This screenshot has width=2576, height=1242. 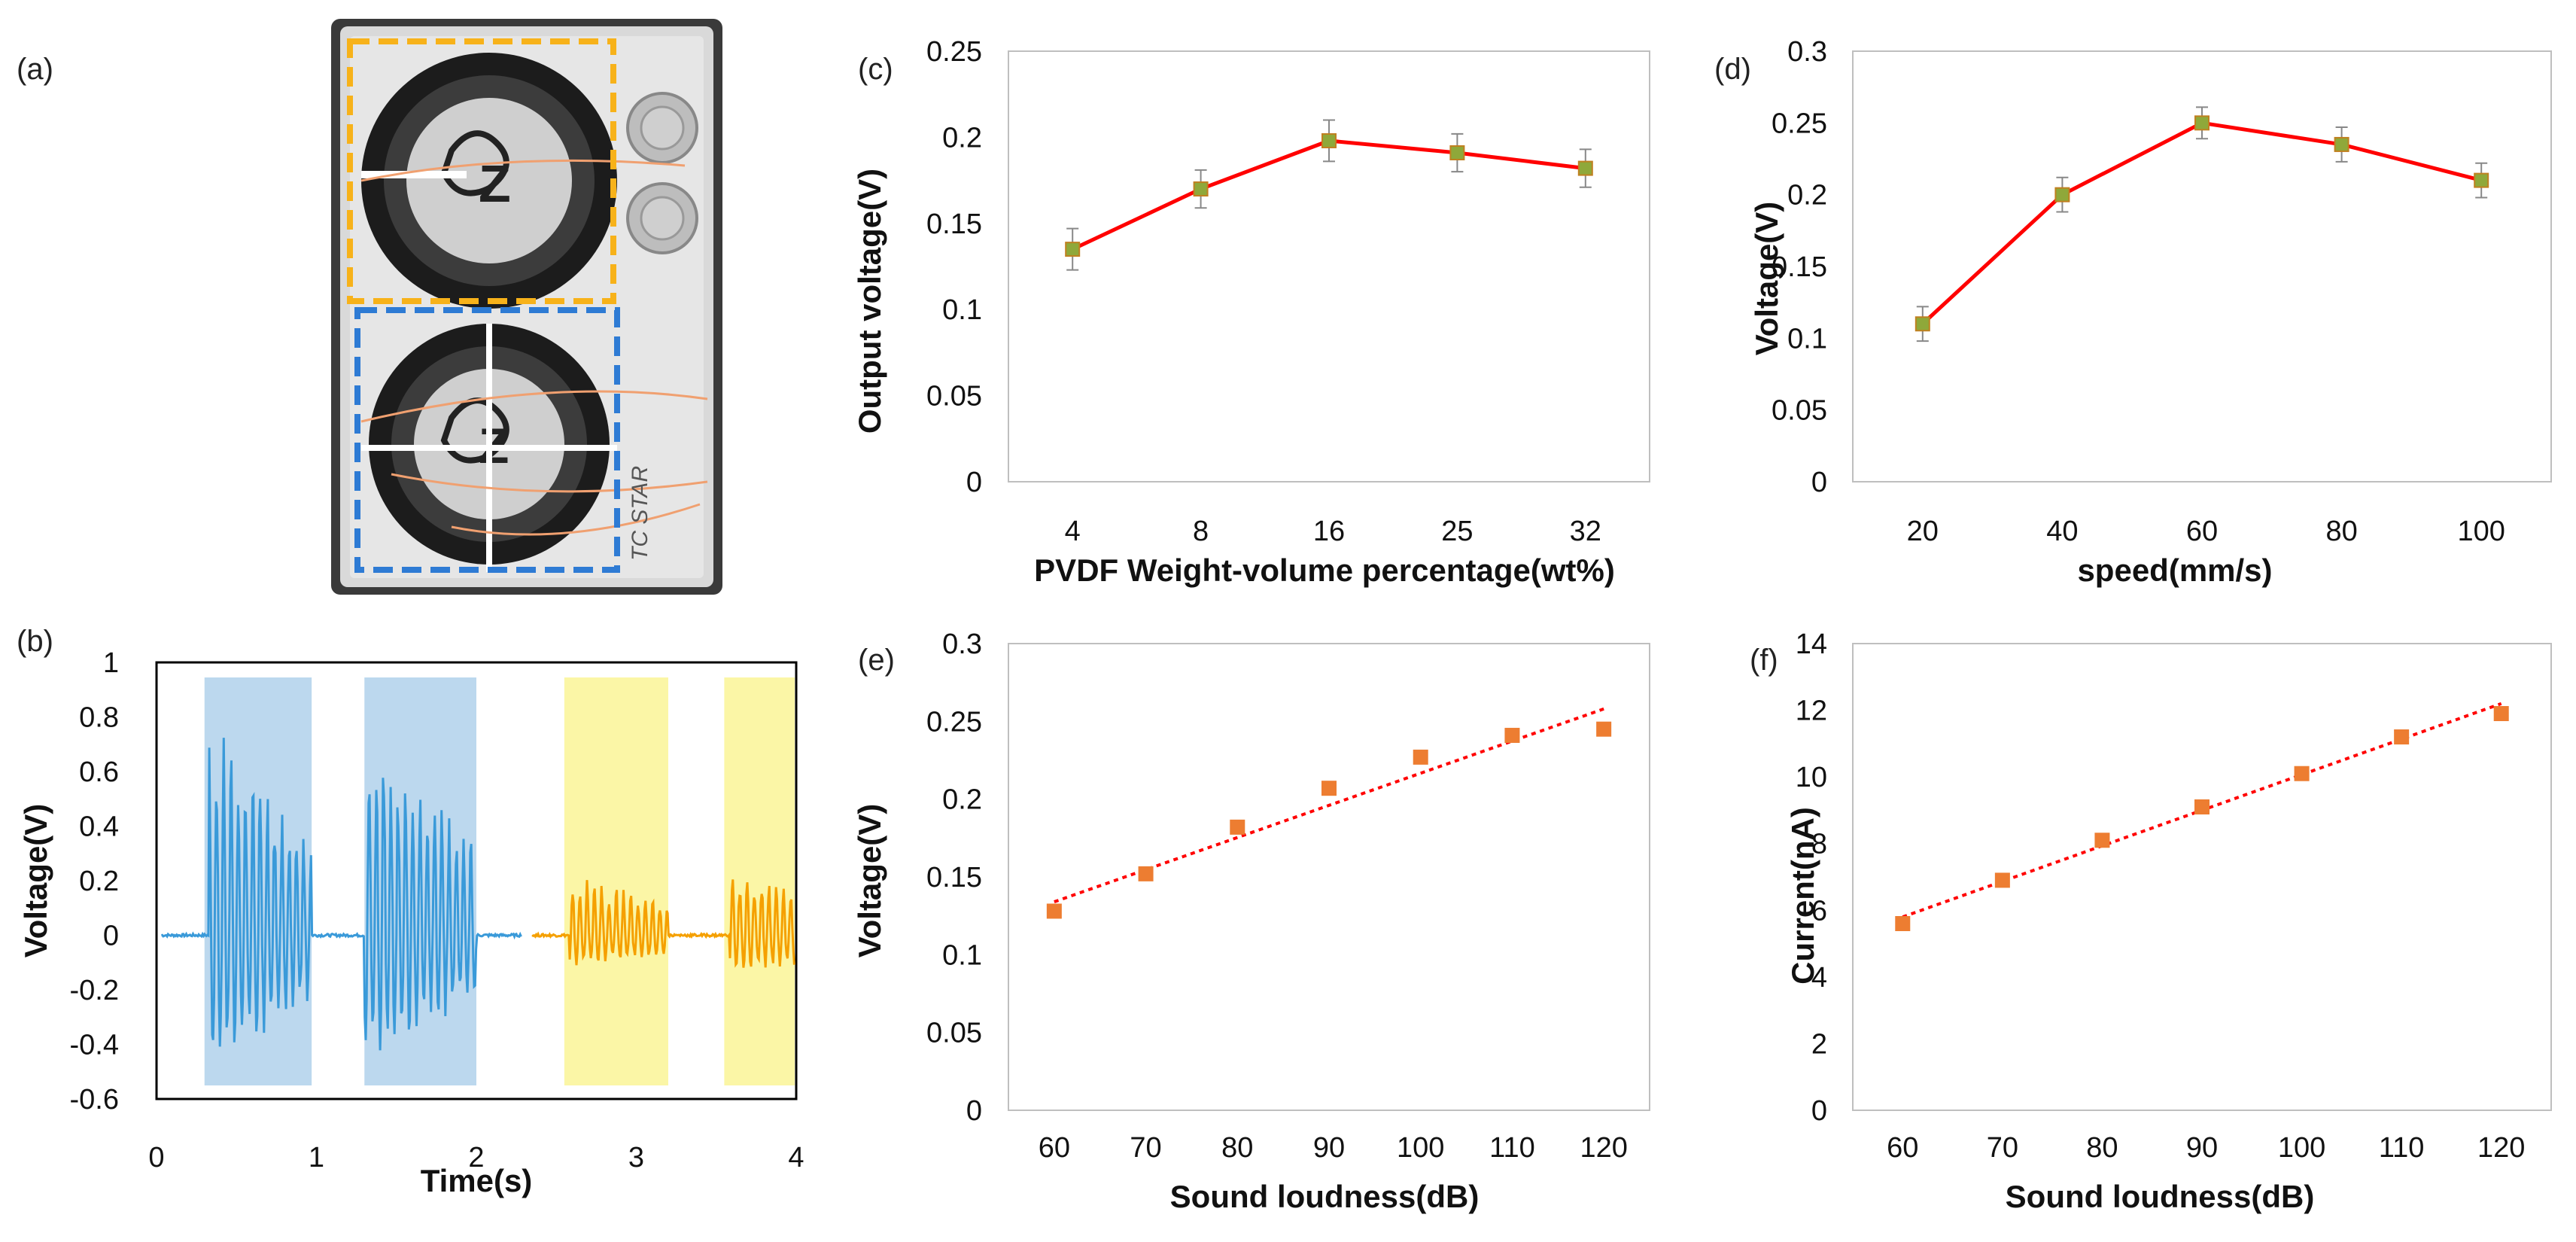 What do you see at coordinates (1237, 1148) in the screenshot?
I see `chart-e-xtick-2: 80` at bounding box center [1237, 1148].